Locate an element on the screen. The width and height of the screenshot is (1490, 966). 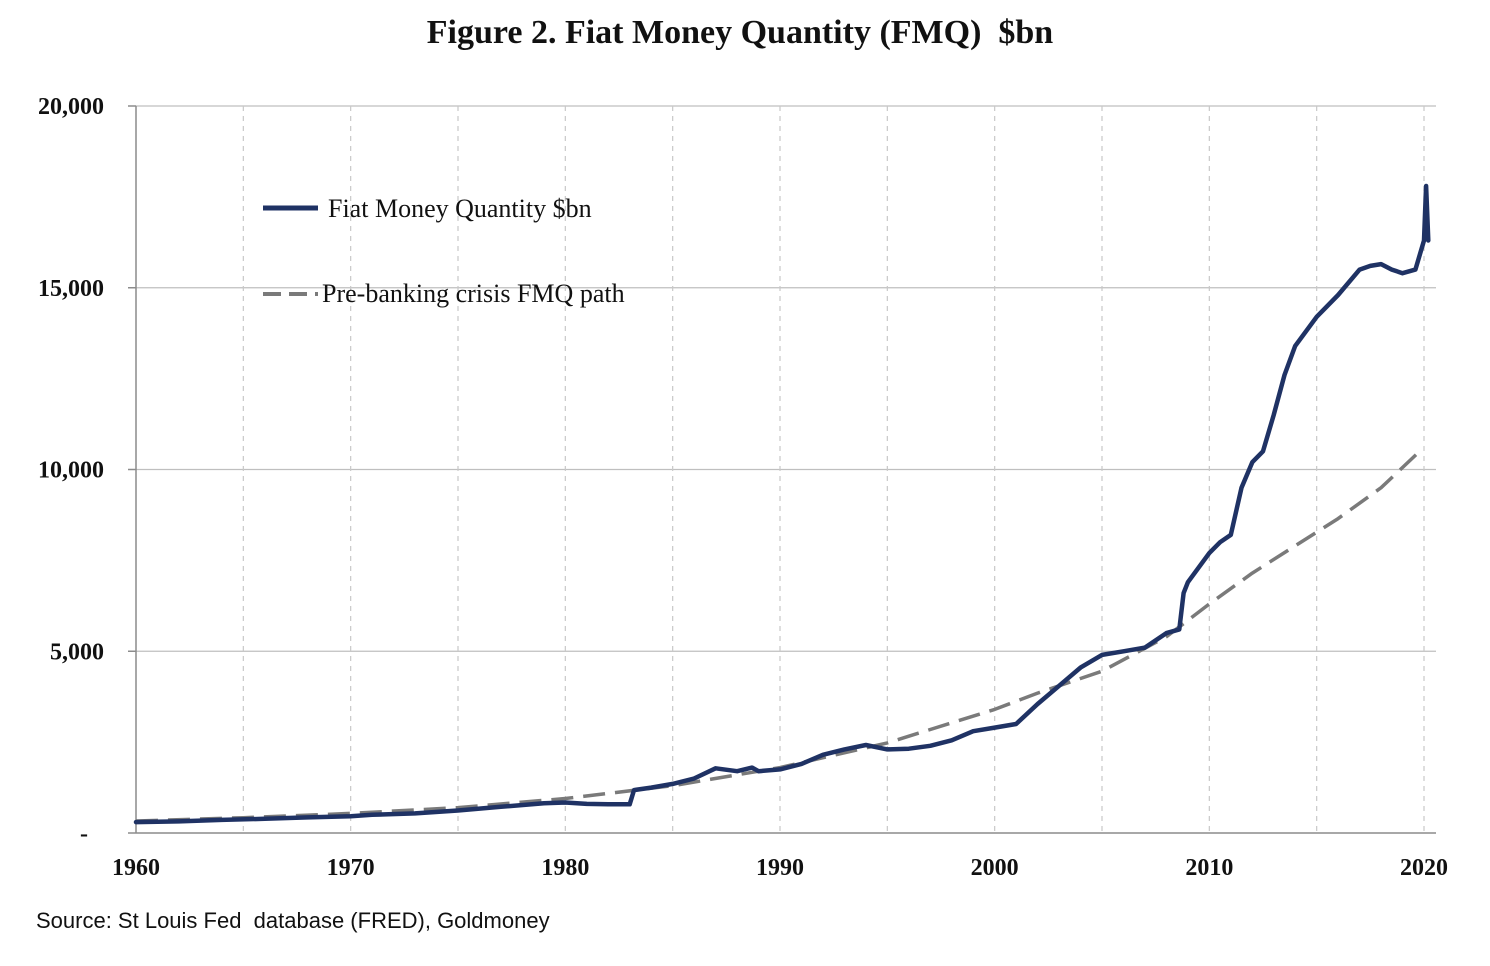
x-axis-tick-labels: 1960 1970 1980 1990 2000 2010 2020 is located at coordinates (780, 868).